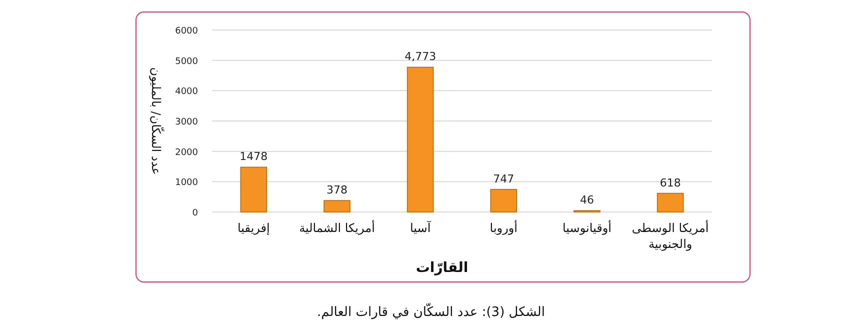 The image size is (862, 329). I want to click on y-tick-label: 2000, so click(186, 153).